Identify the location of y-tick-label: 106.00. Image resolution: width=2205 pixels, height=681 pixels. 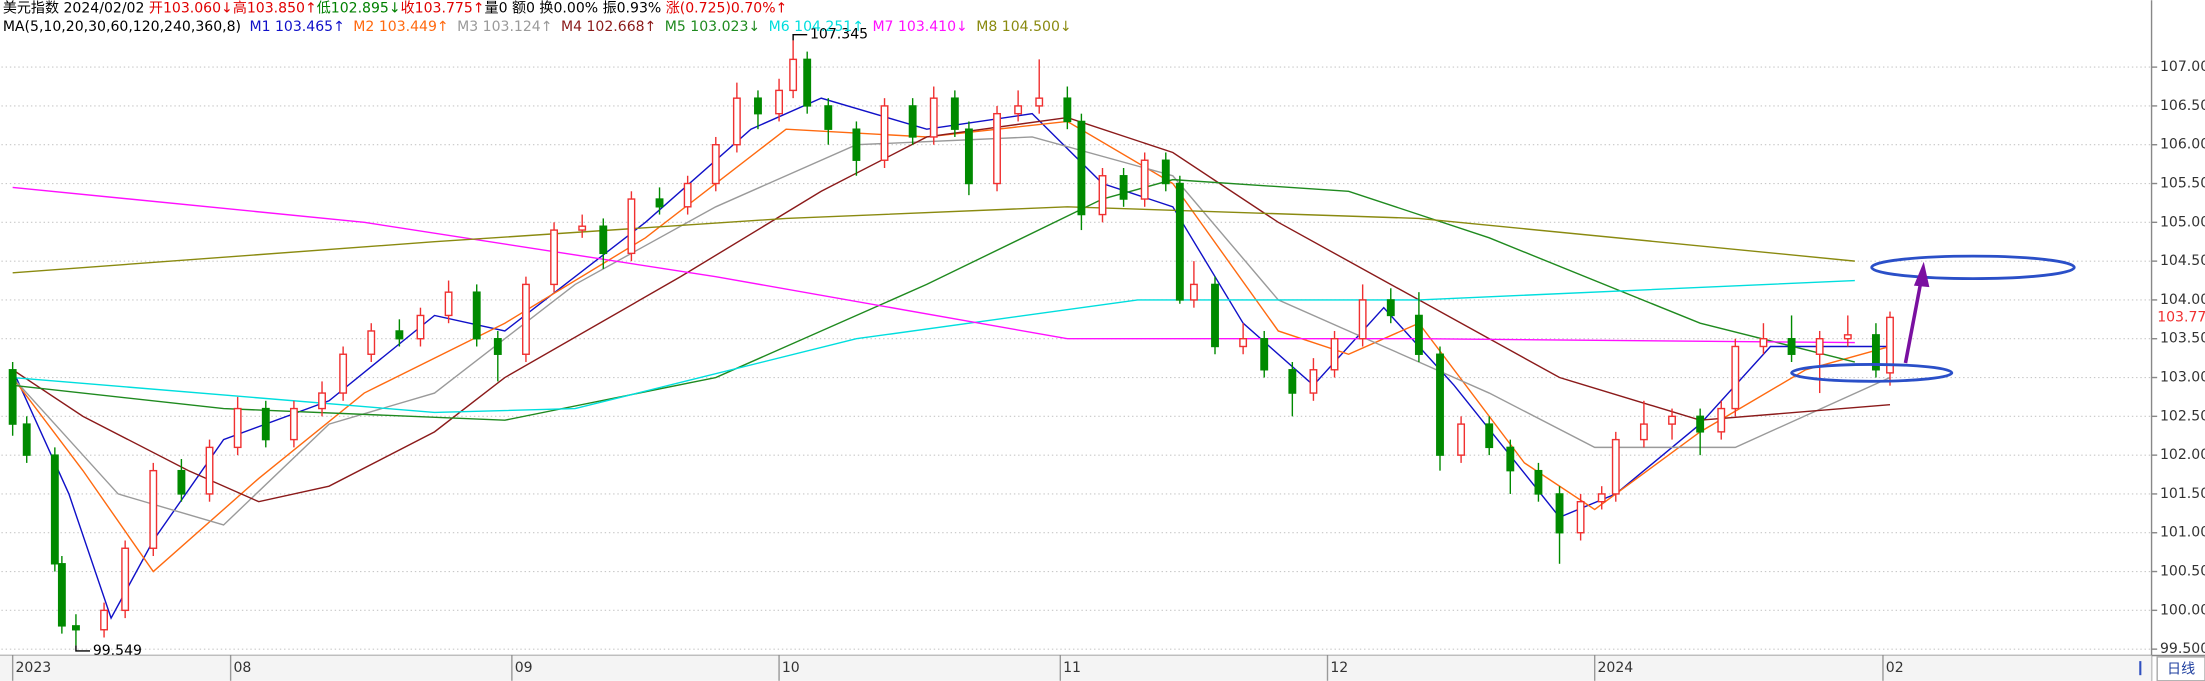
(2182, 145).